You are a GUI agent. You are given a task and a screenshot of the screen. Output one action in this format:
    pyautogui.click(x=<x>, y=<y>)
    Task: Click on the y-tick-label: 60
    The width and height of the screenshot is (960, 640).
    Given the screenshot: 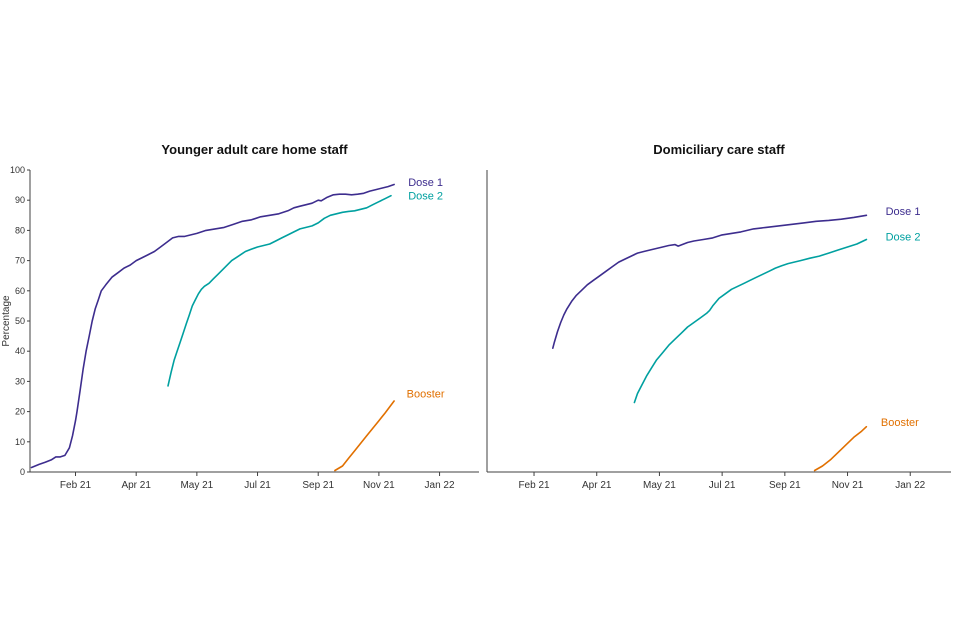 What is the action you would take?
    pyautogui.click(x=20, y=291)
    